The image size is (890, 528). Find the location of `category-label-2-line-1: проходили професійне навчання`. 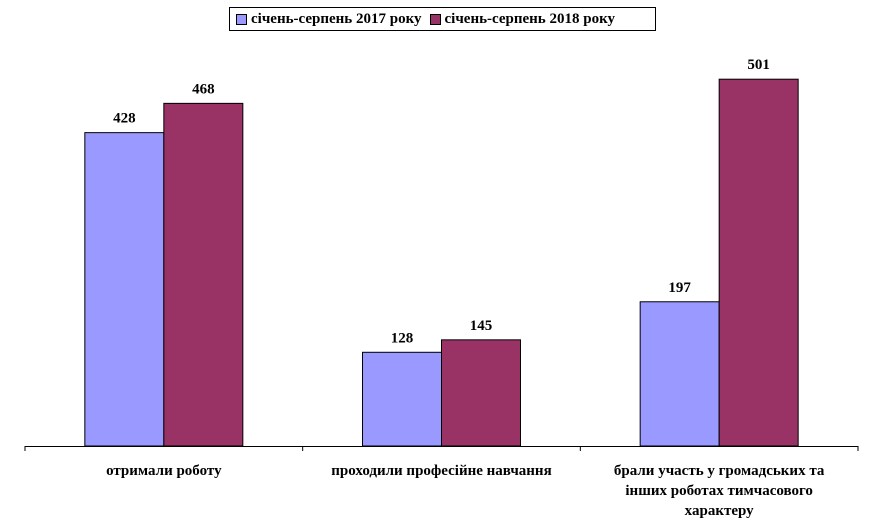

category-label-2-line-1: проходили професійне навчання is located at coordinates (441, 471).